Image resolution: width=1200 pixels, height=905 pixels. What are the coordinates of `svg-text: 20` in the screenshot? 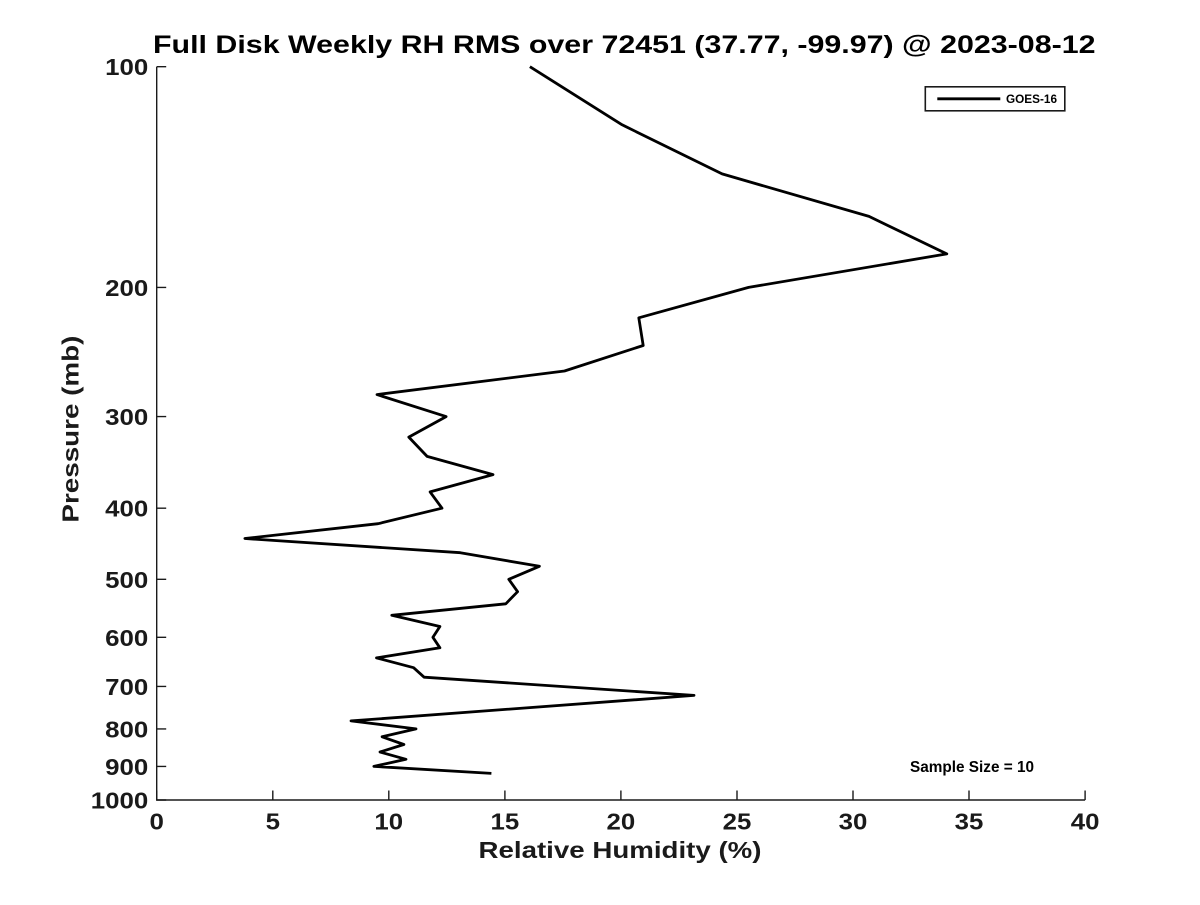 It's located at (621, 822).